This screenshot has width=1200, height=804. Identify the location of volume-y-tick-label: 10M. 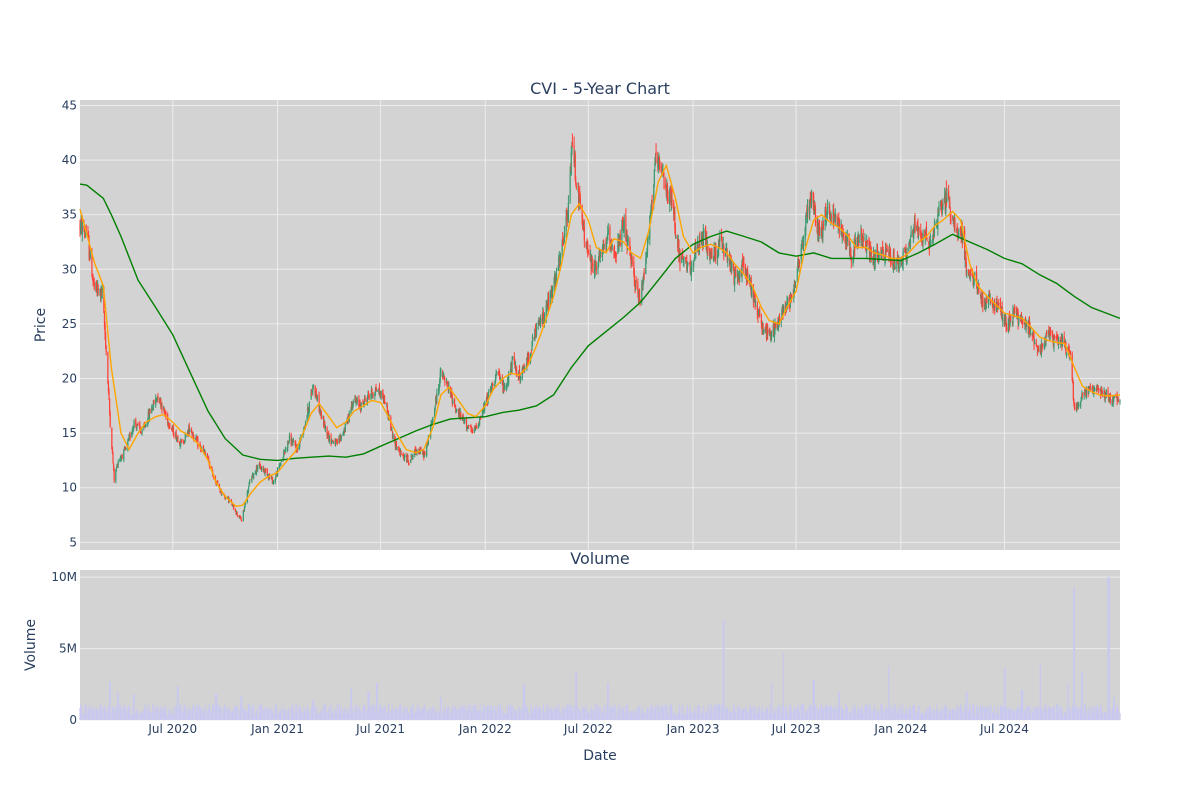
(64, 577).